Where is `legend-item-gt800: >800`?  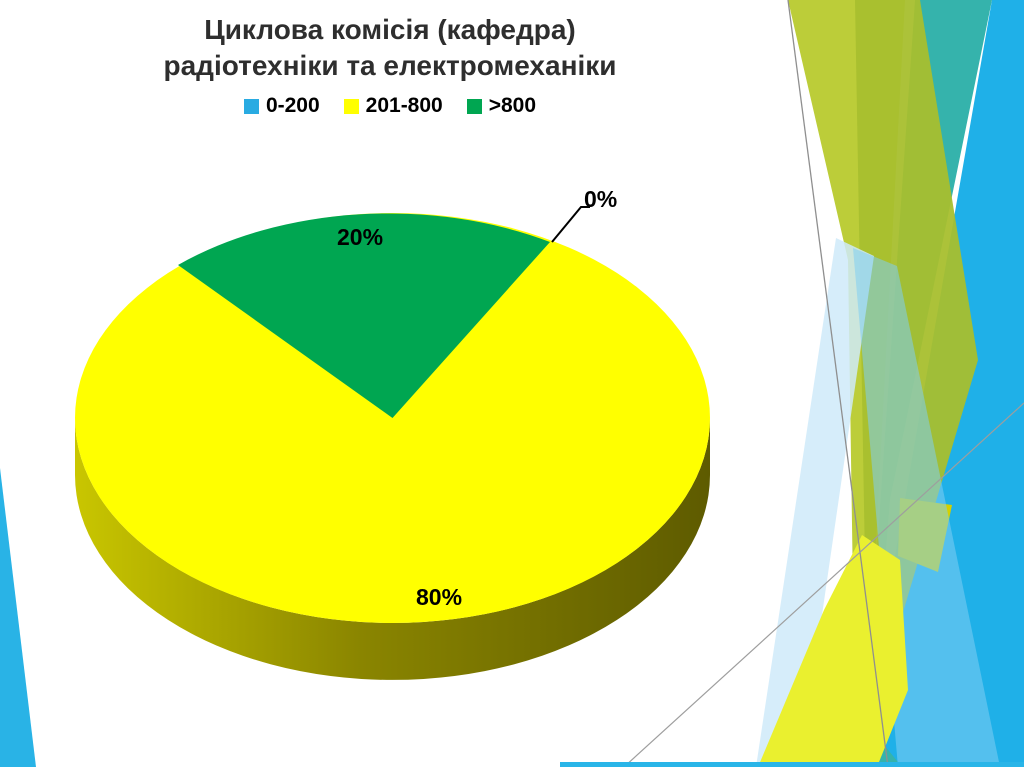 legend-item-gt800: >800 is located at coordinates (501, 106).